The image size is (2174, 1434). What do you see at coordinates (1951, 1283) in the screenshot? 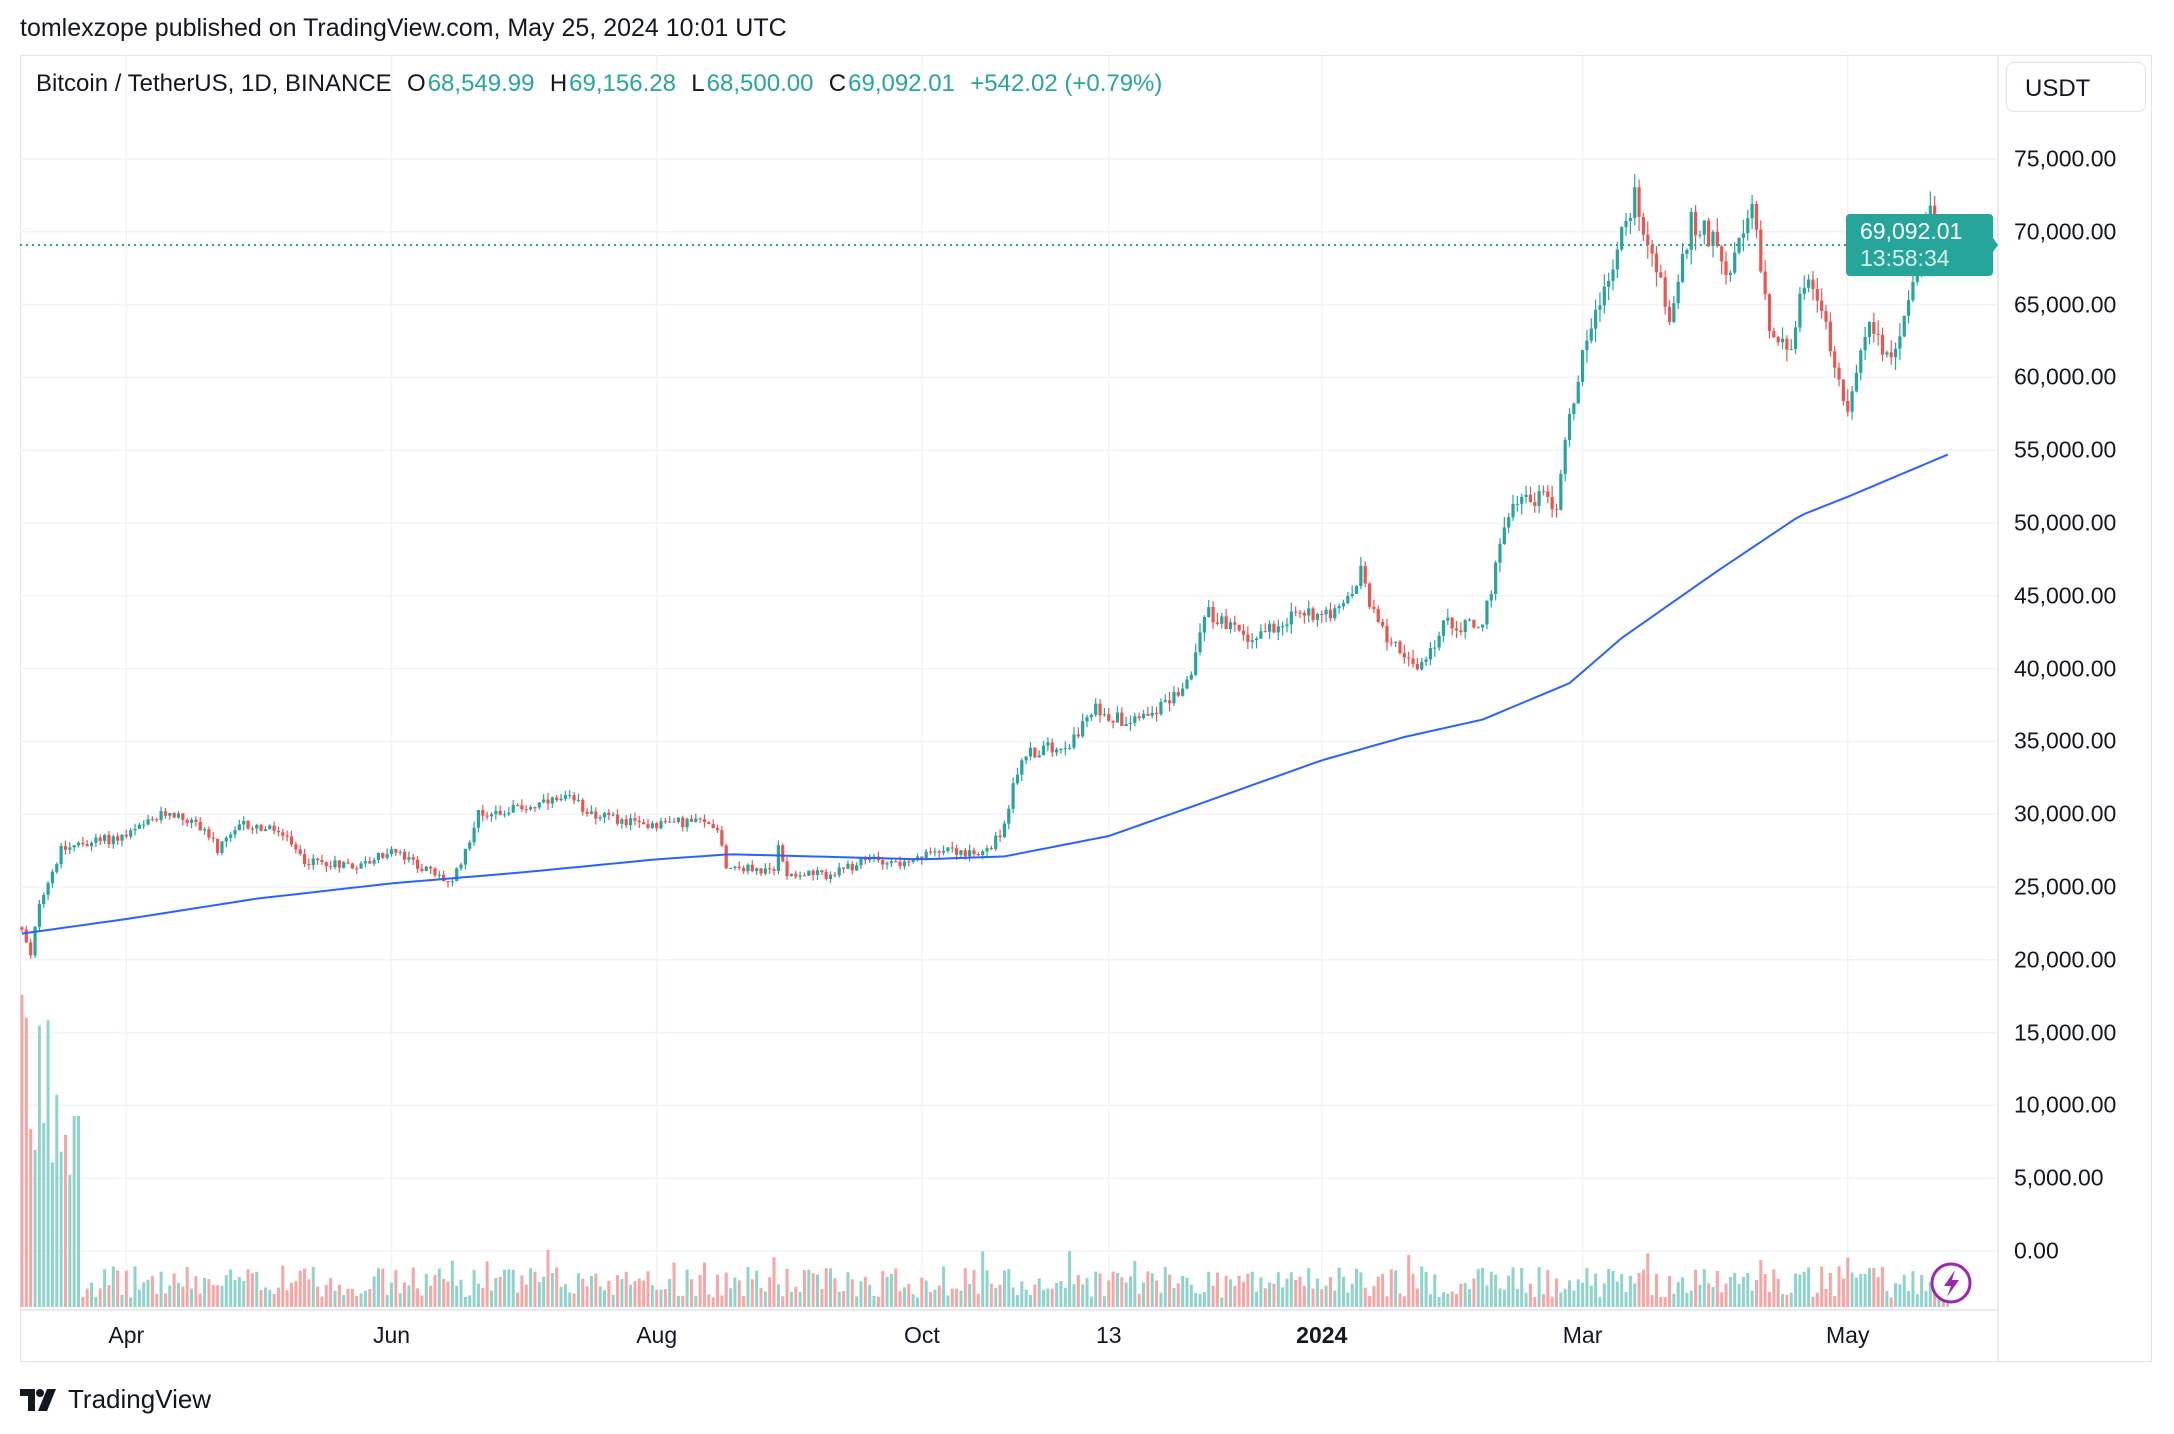
I see `lightning-icon` at bounding box center [1951, 1283].